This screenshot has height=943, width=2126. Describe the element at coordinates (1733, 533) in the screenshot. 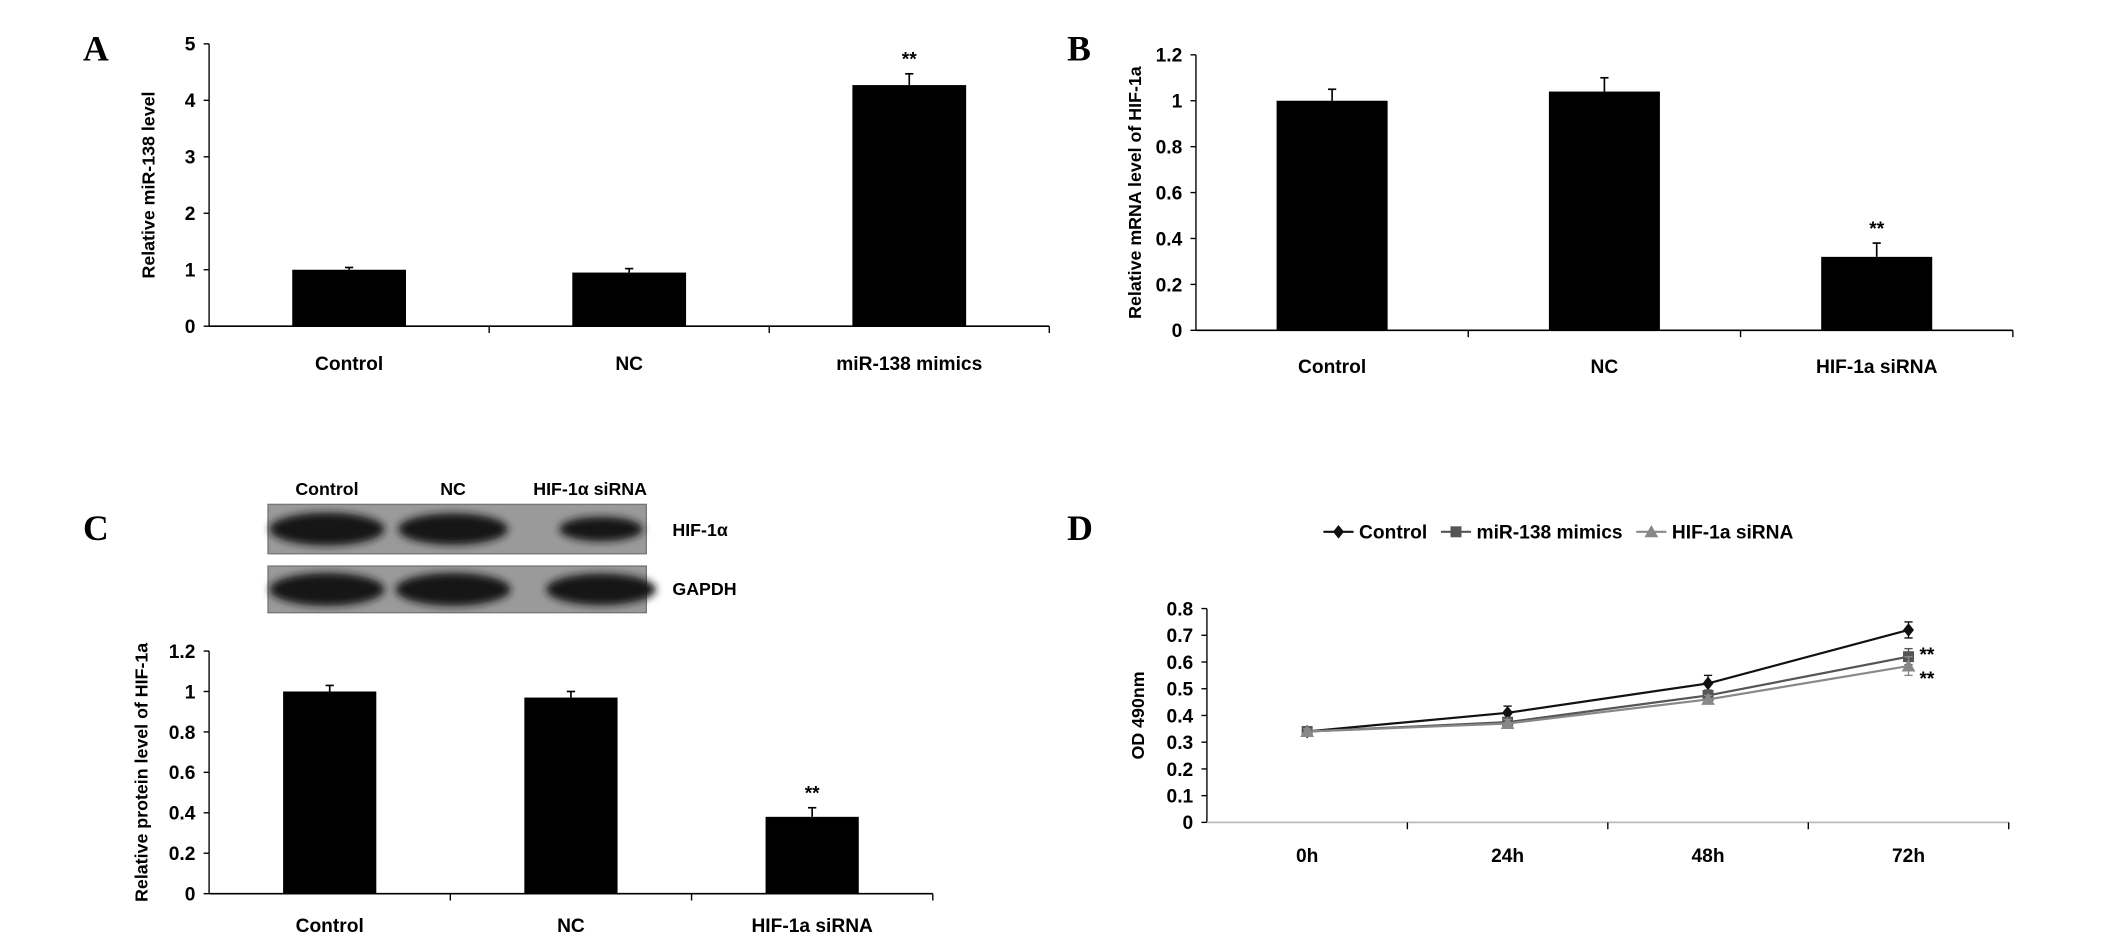

I see `legend-label: HIF-1a siRNA` at that location.